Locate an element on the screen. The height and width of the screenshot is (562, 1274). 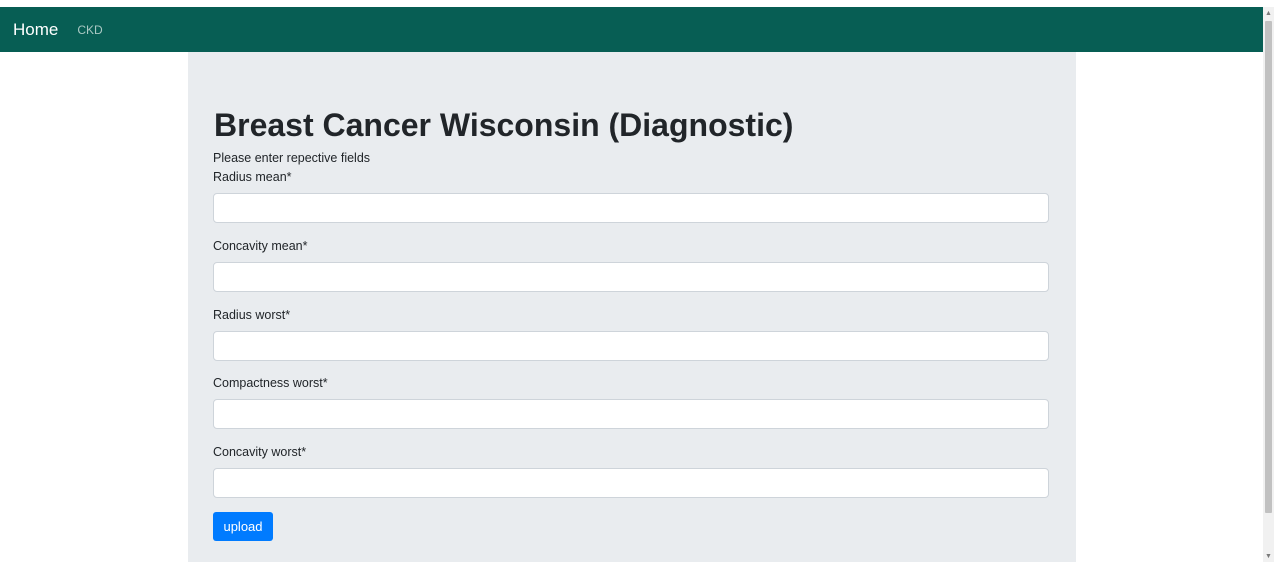
form-instructions: Please enter repective fields is located at coordinates (292, 158).